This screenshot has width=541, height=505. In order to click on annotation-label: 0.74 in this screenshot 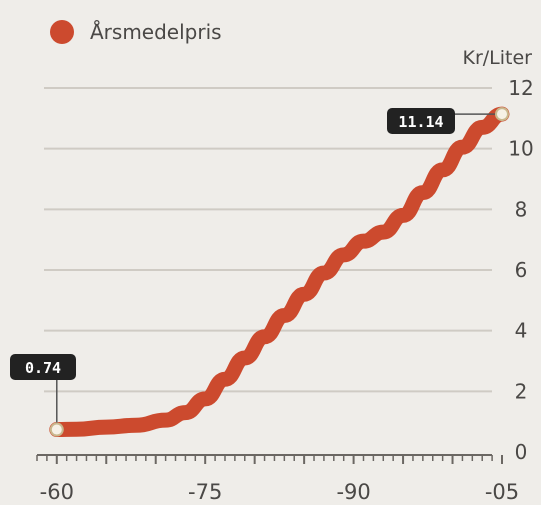, I will do `click(43, 368)`.